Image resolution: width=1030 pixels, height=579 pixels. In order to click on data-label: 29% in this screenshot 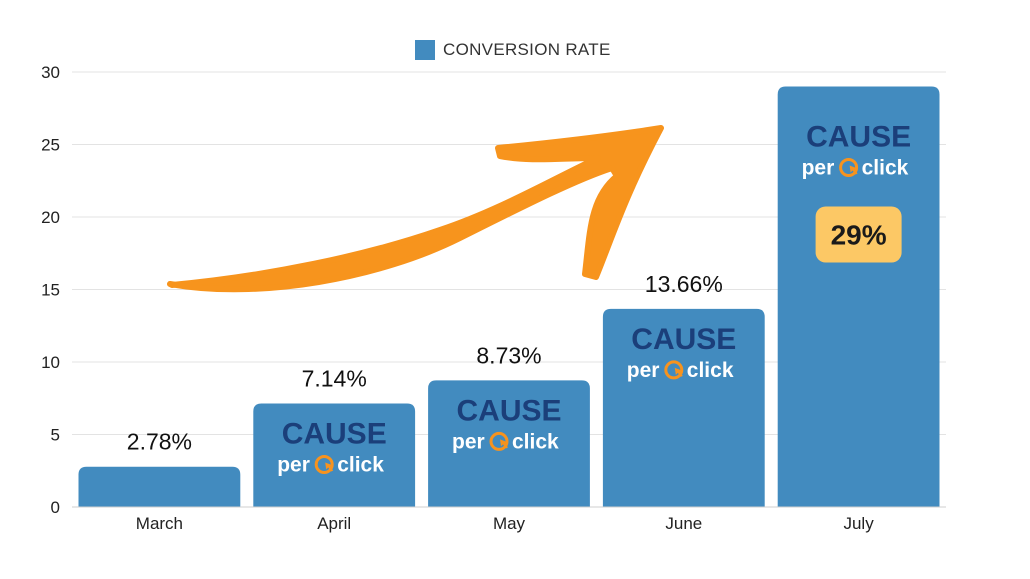, I will do `click(859, 235)`.